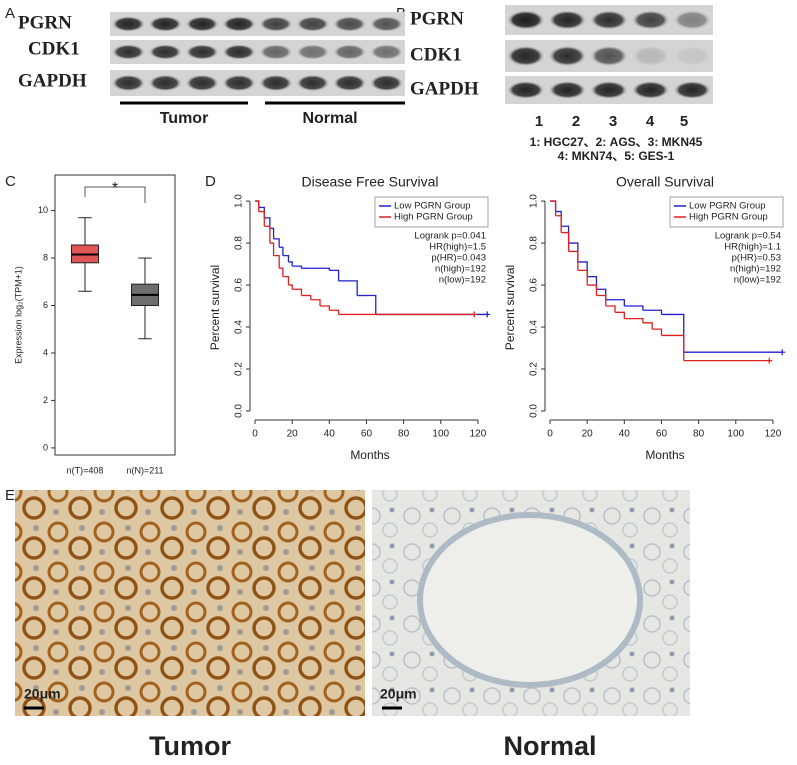 This screenshot has height=765, width=797. What do you see at coordinates (115, 315) in the screenshot?
I see `plot-frame` at bounding box center [115, 315].